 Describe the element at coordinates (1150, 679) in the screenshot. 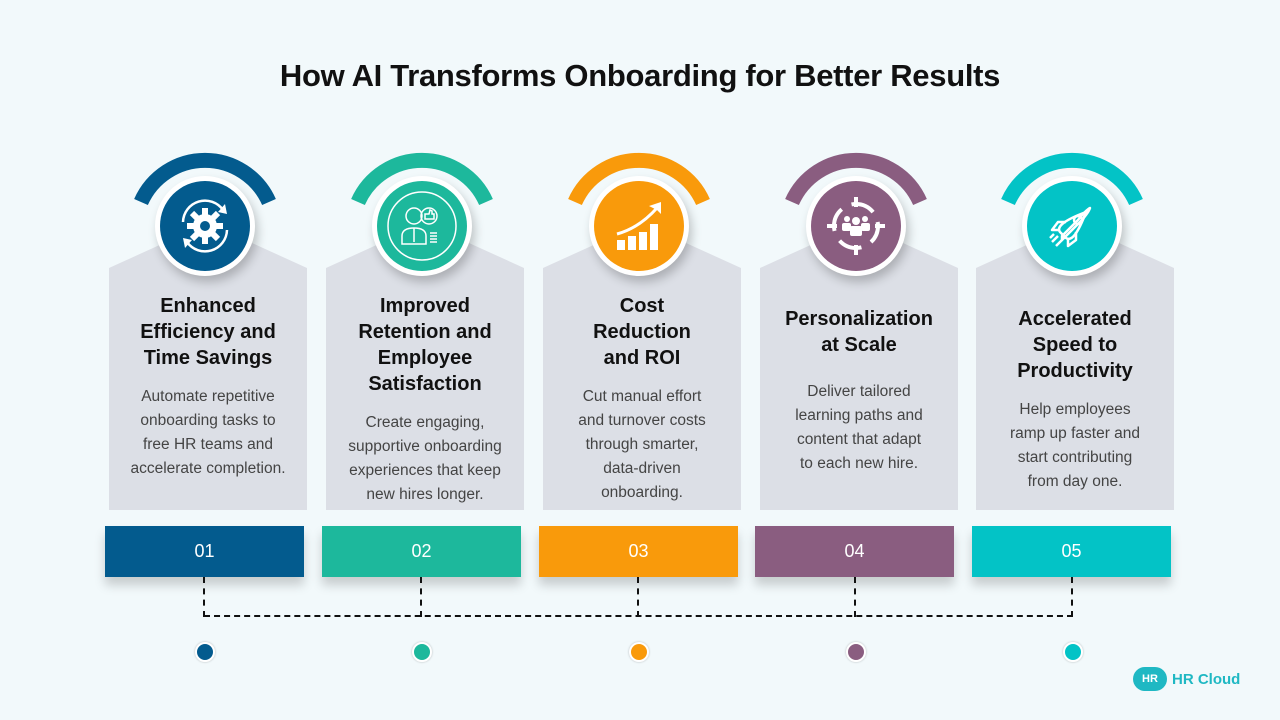

I see `cloud-icon: HR` at that location.